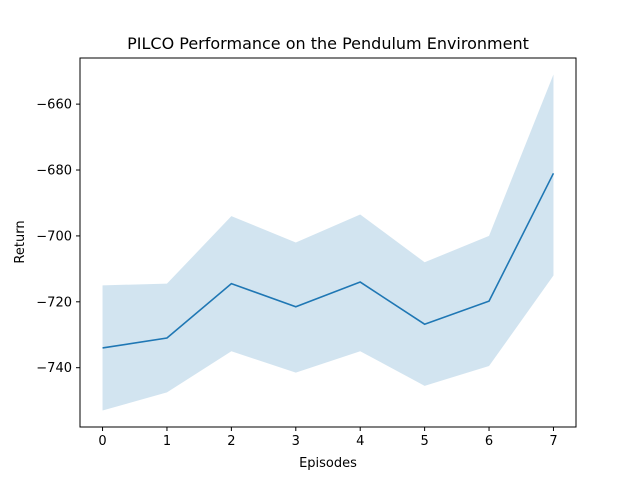 This screenshot has height=480, width=640. I want to click on y-tick-label: −720, so click(54, 302).